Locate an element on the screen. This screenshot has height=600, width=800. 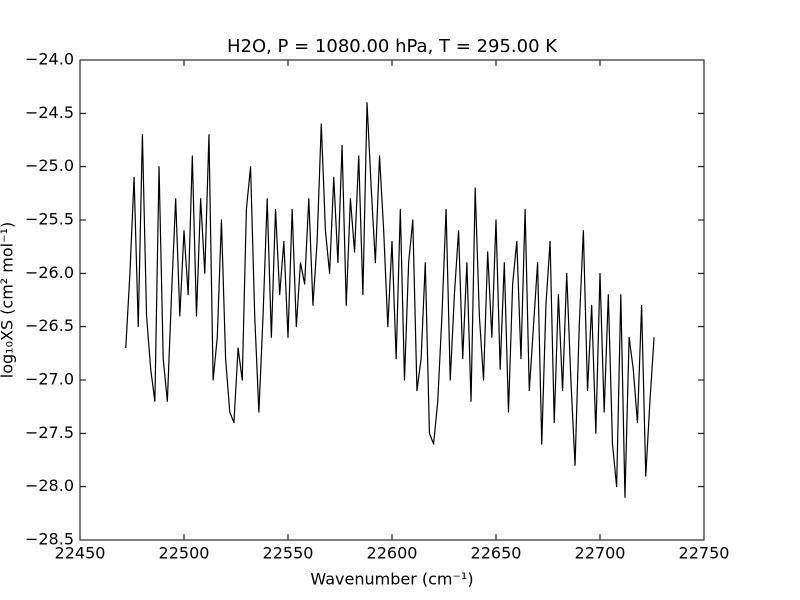
y-axis-label: log₁₀XS (cm² mol⁻¹) is located at coordinates (8, 300).